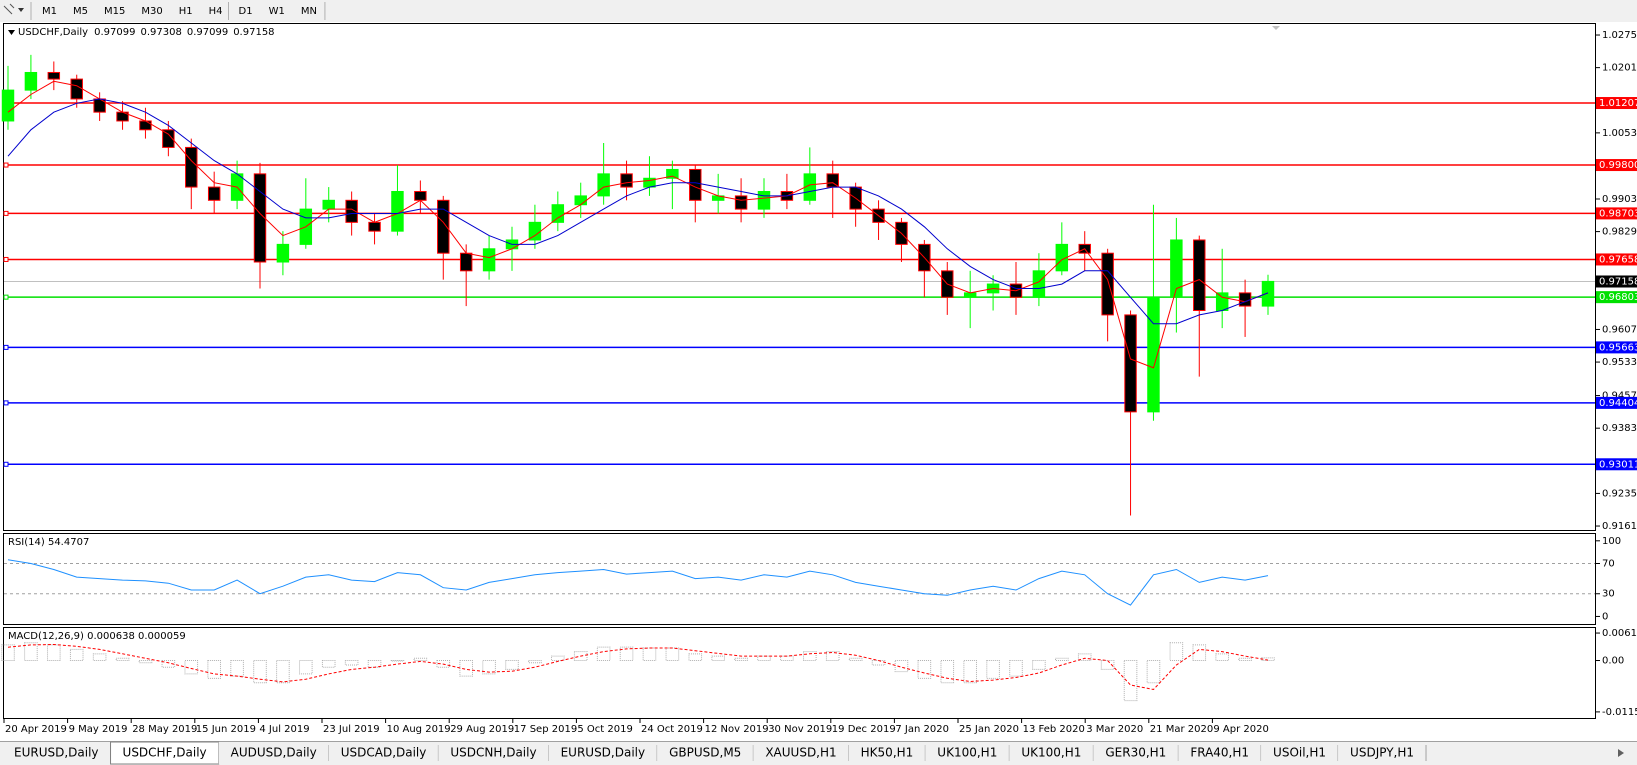 This screenshot has width=1637, height=765. I want to click on shift-marker, so click(1276, 28).